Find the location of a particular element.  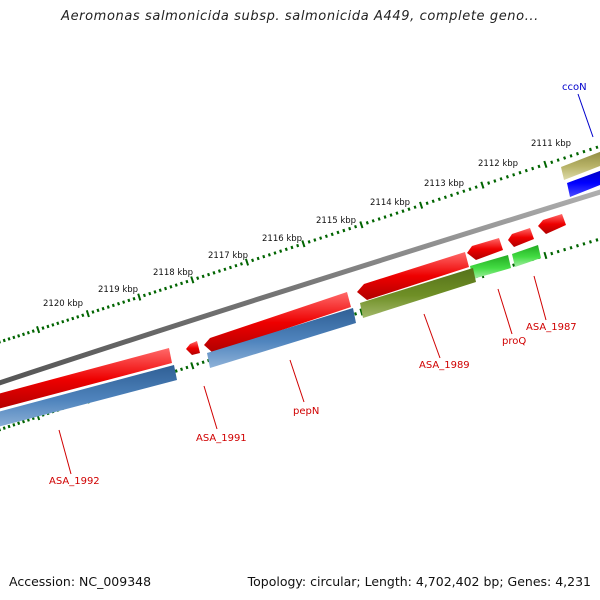

tick-label-2120: 2120 kbp is located at coordinates (63, 304).